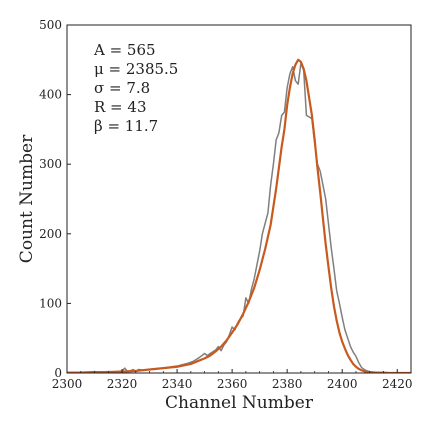 The width and height of the screenshot is (432, 432). What do you see at coordinates (397, 384) in the screenshot?
I see `x-tick-label: 2420` at bounding box center [397, 384].